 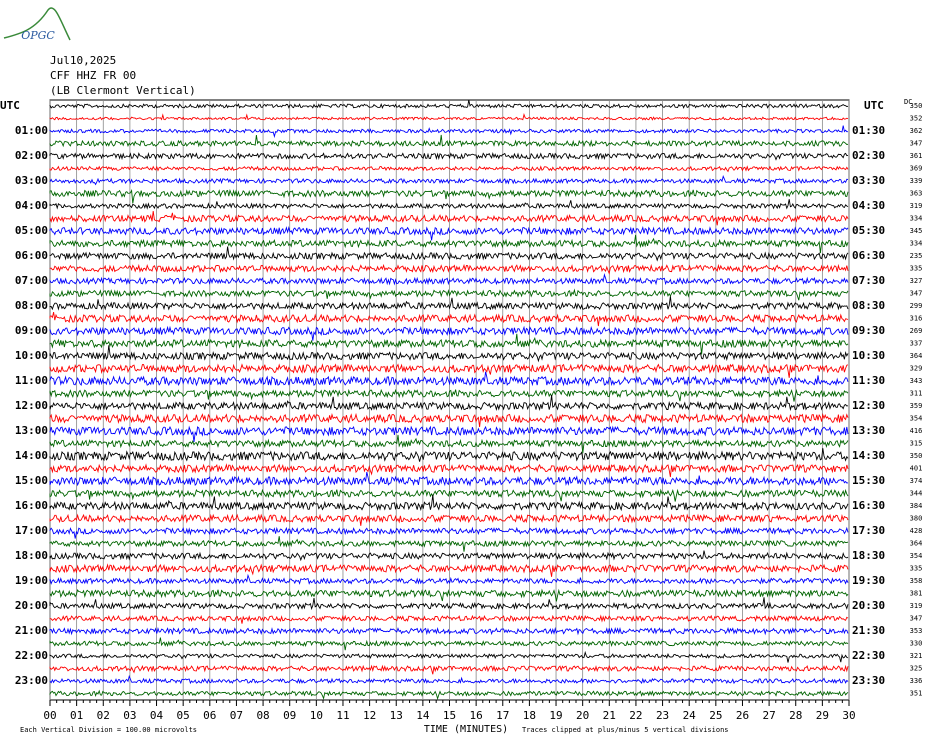 What do you see at coordinates (916, 106) in the screenshot?
I see `dc-value: 350` at bounding box center [916, 106].